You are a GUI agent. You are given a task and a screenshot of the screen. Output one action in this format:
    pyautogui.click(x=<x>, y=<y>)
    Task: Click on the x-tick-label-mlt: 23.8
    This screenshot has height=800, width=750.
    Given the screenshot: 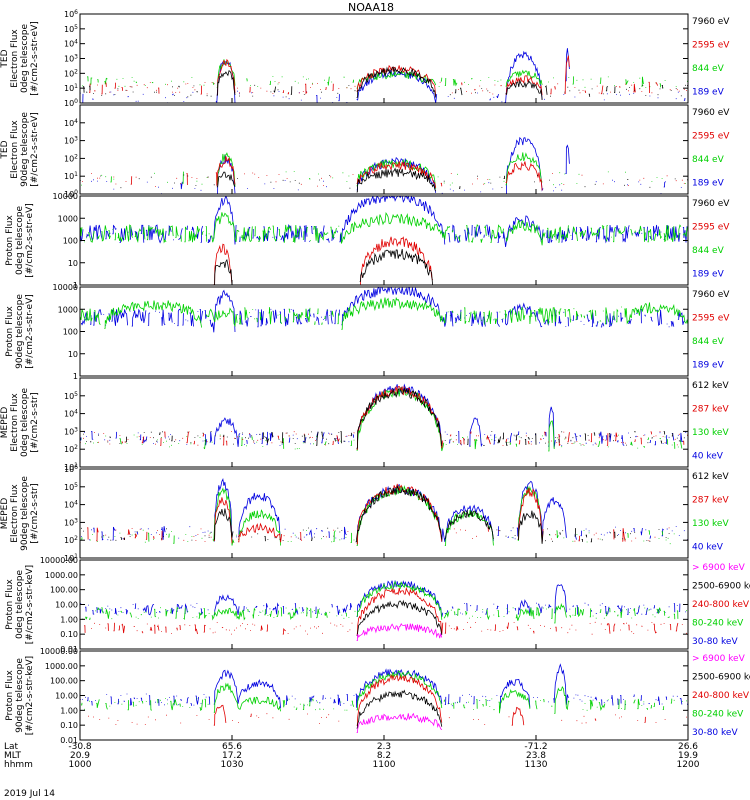 What is the action you would take?
    pyautogui.click(x=536, y=756)
    